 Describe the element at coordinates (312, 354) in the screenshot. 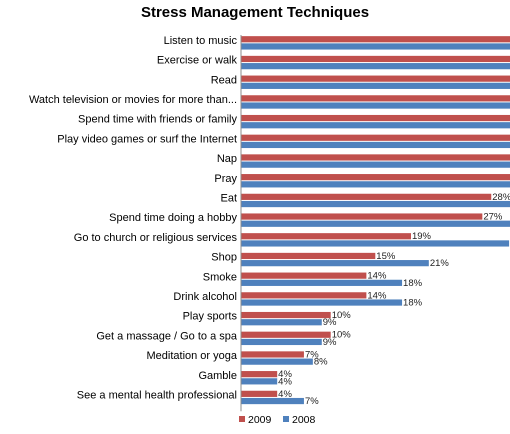

I see `data-label-2009: 7%` at that location.